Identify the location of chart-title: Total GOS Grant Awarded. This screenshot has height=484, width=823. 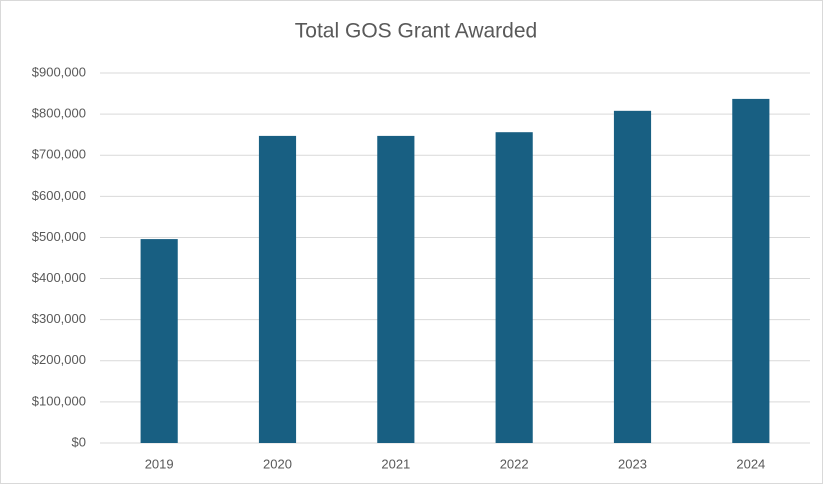
(416, 31).